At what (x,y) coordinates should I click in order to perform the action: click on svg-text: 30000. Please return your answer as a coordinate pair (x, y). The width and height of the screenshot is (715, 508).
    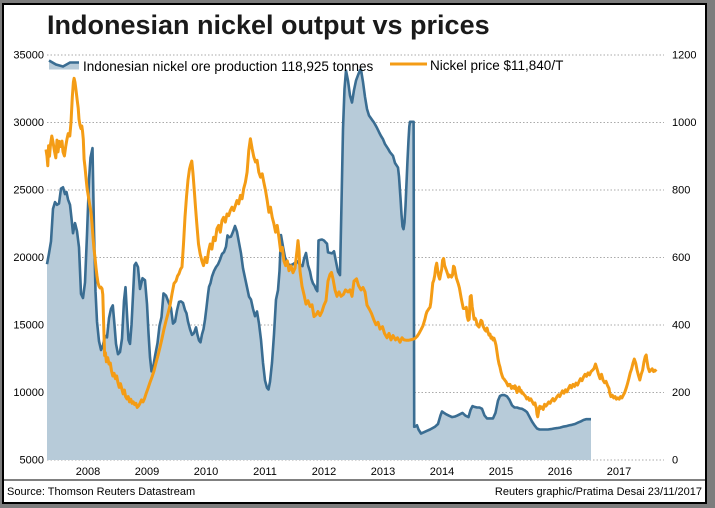
    Looking at the image, I should click on (28, 123).